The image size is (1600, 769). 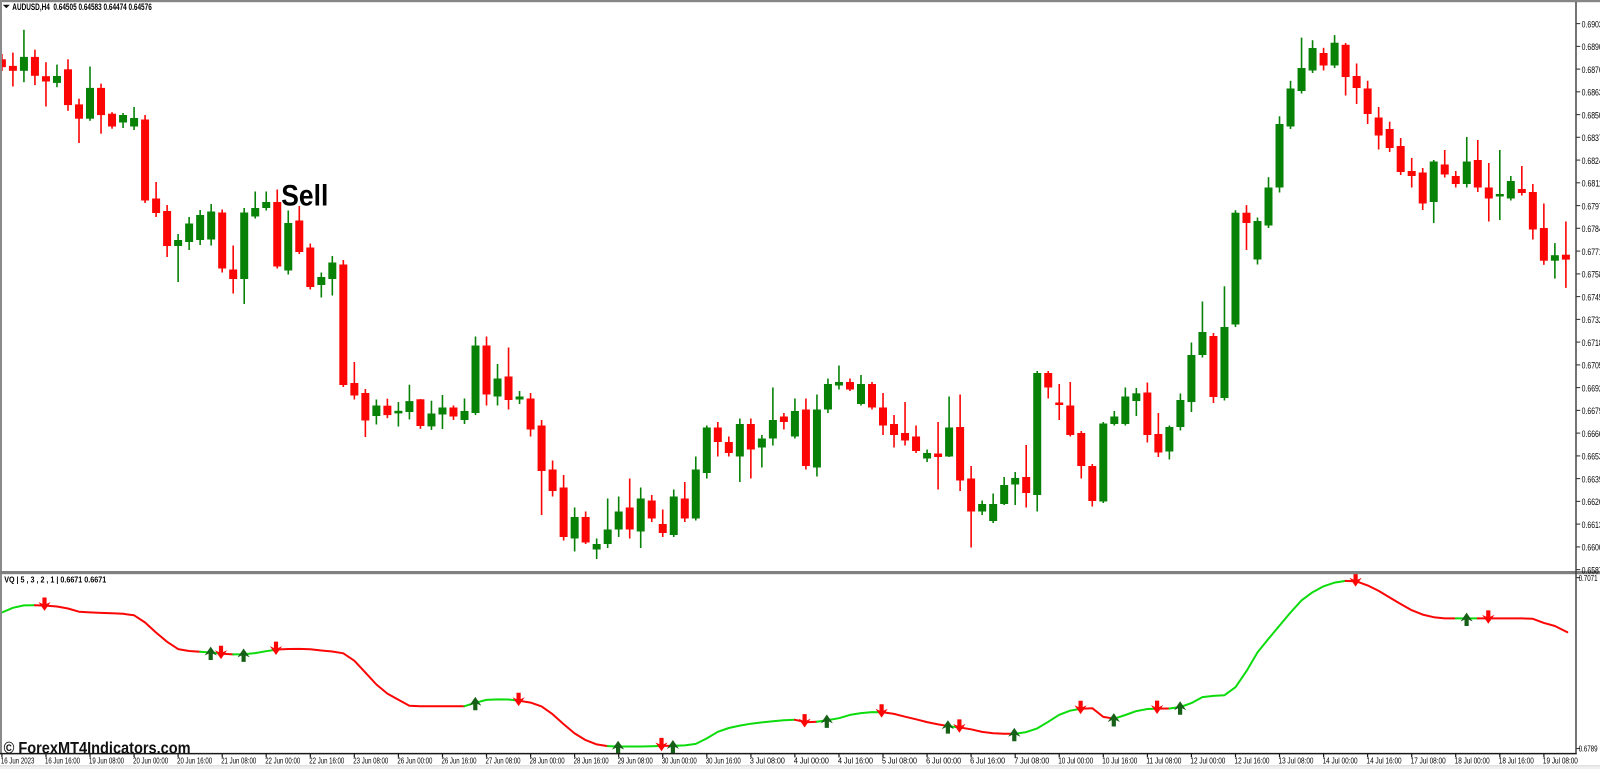 What do you see at coordinates (1163, 760) in the screenshot?
I see `svg-text: 11 Jul 08:00` at bounding box center [1163, 760].